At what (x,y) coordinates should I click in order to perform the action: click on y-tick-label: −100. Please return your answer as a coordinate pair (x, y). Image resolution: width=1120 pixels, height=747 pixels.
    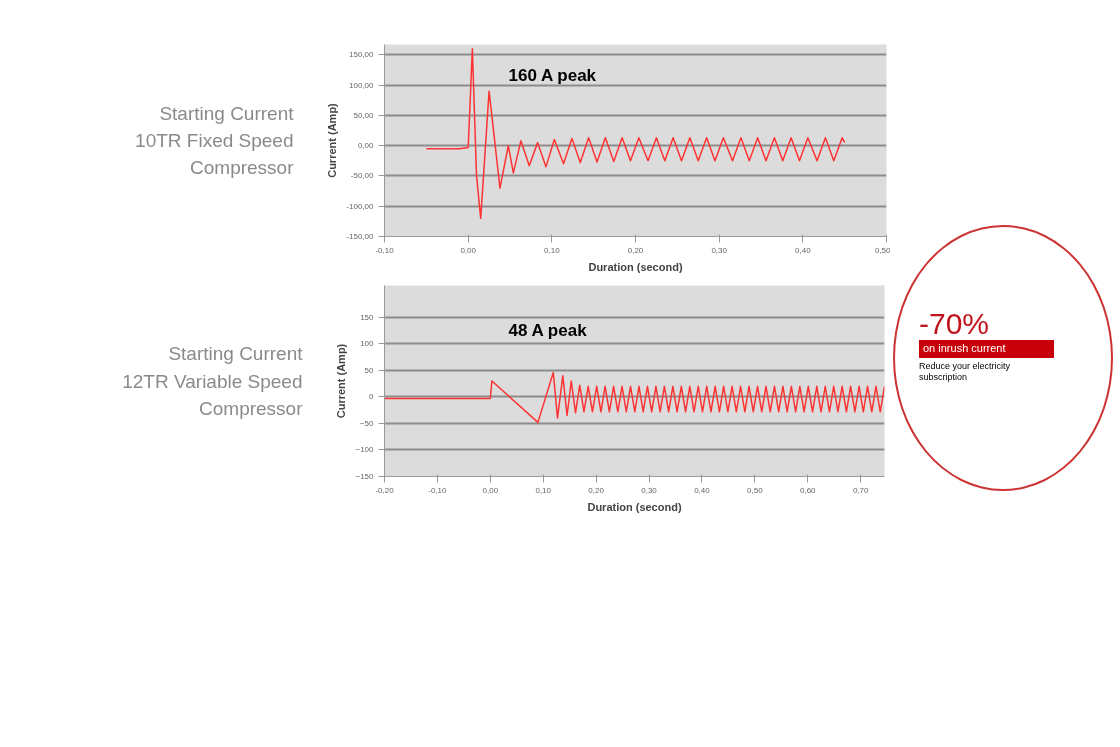
    Looking at the image, I should click on (365, 450).